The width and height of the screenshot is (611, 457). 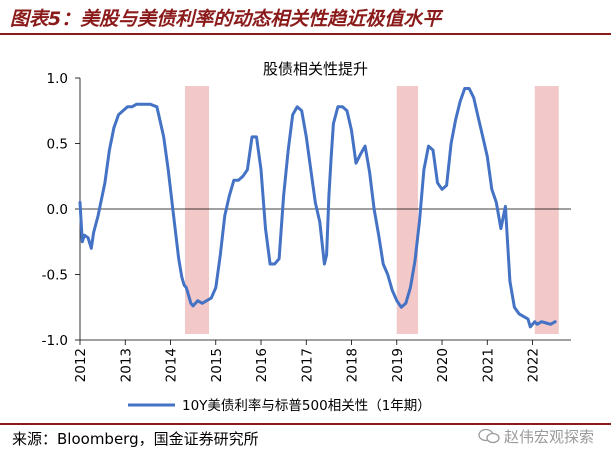 I want to click on y-tick-label: 0.5, so click(x=57, y=145).